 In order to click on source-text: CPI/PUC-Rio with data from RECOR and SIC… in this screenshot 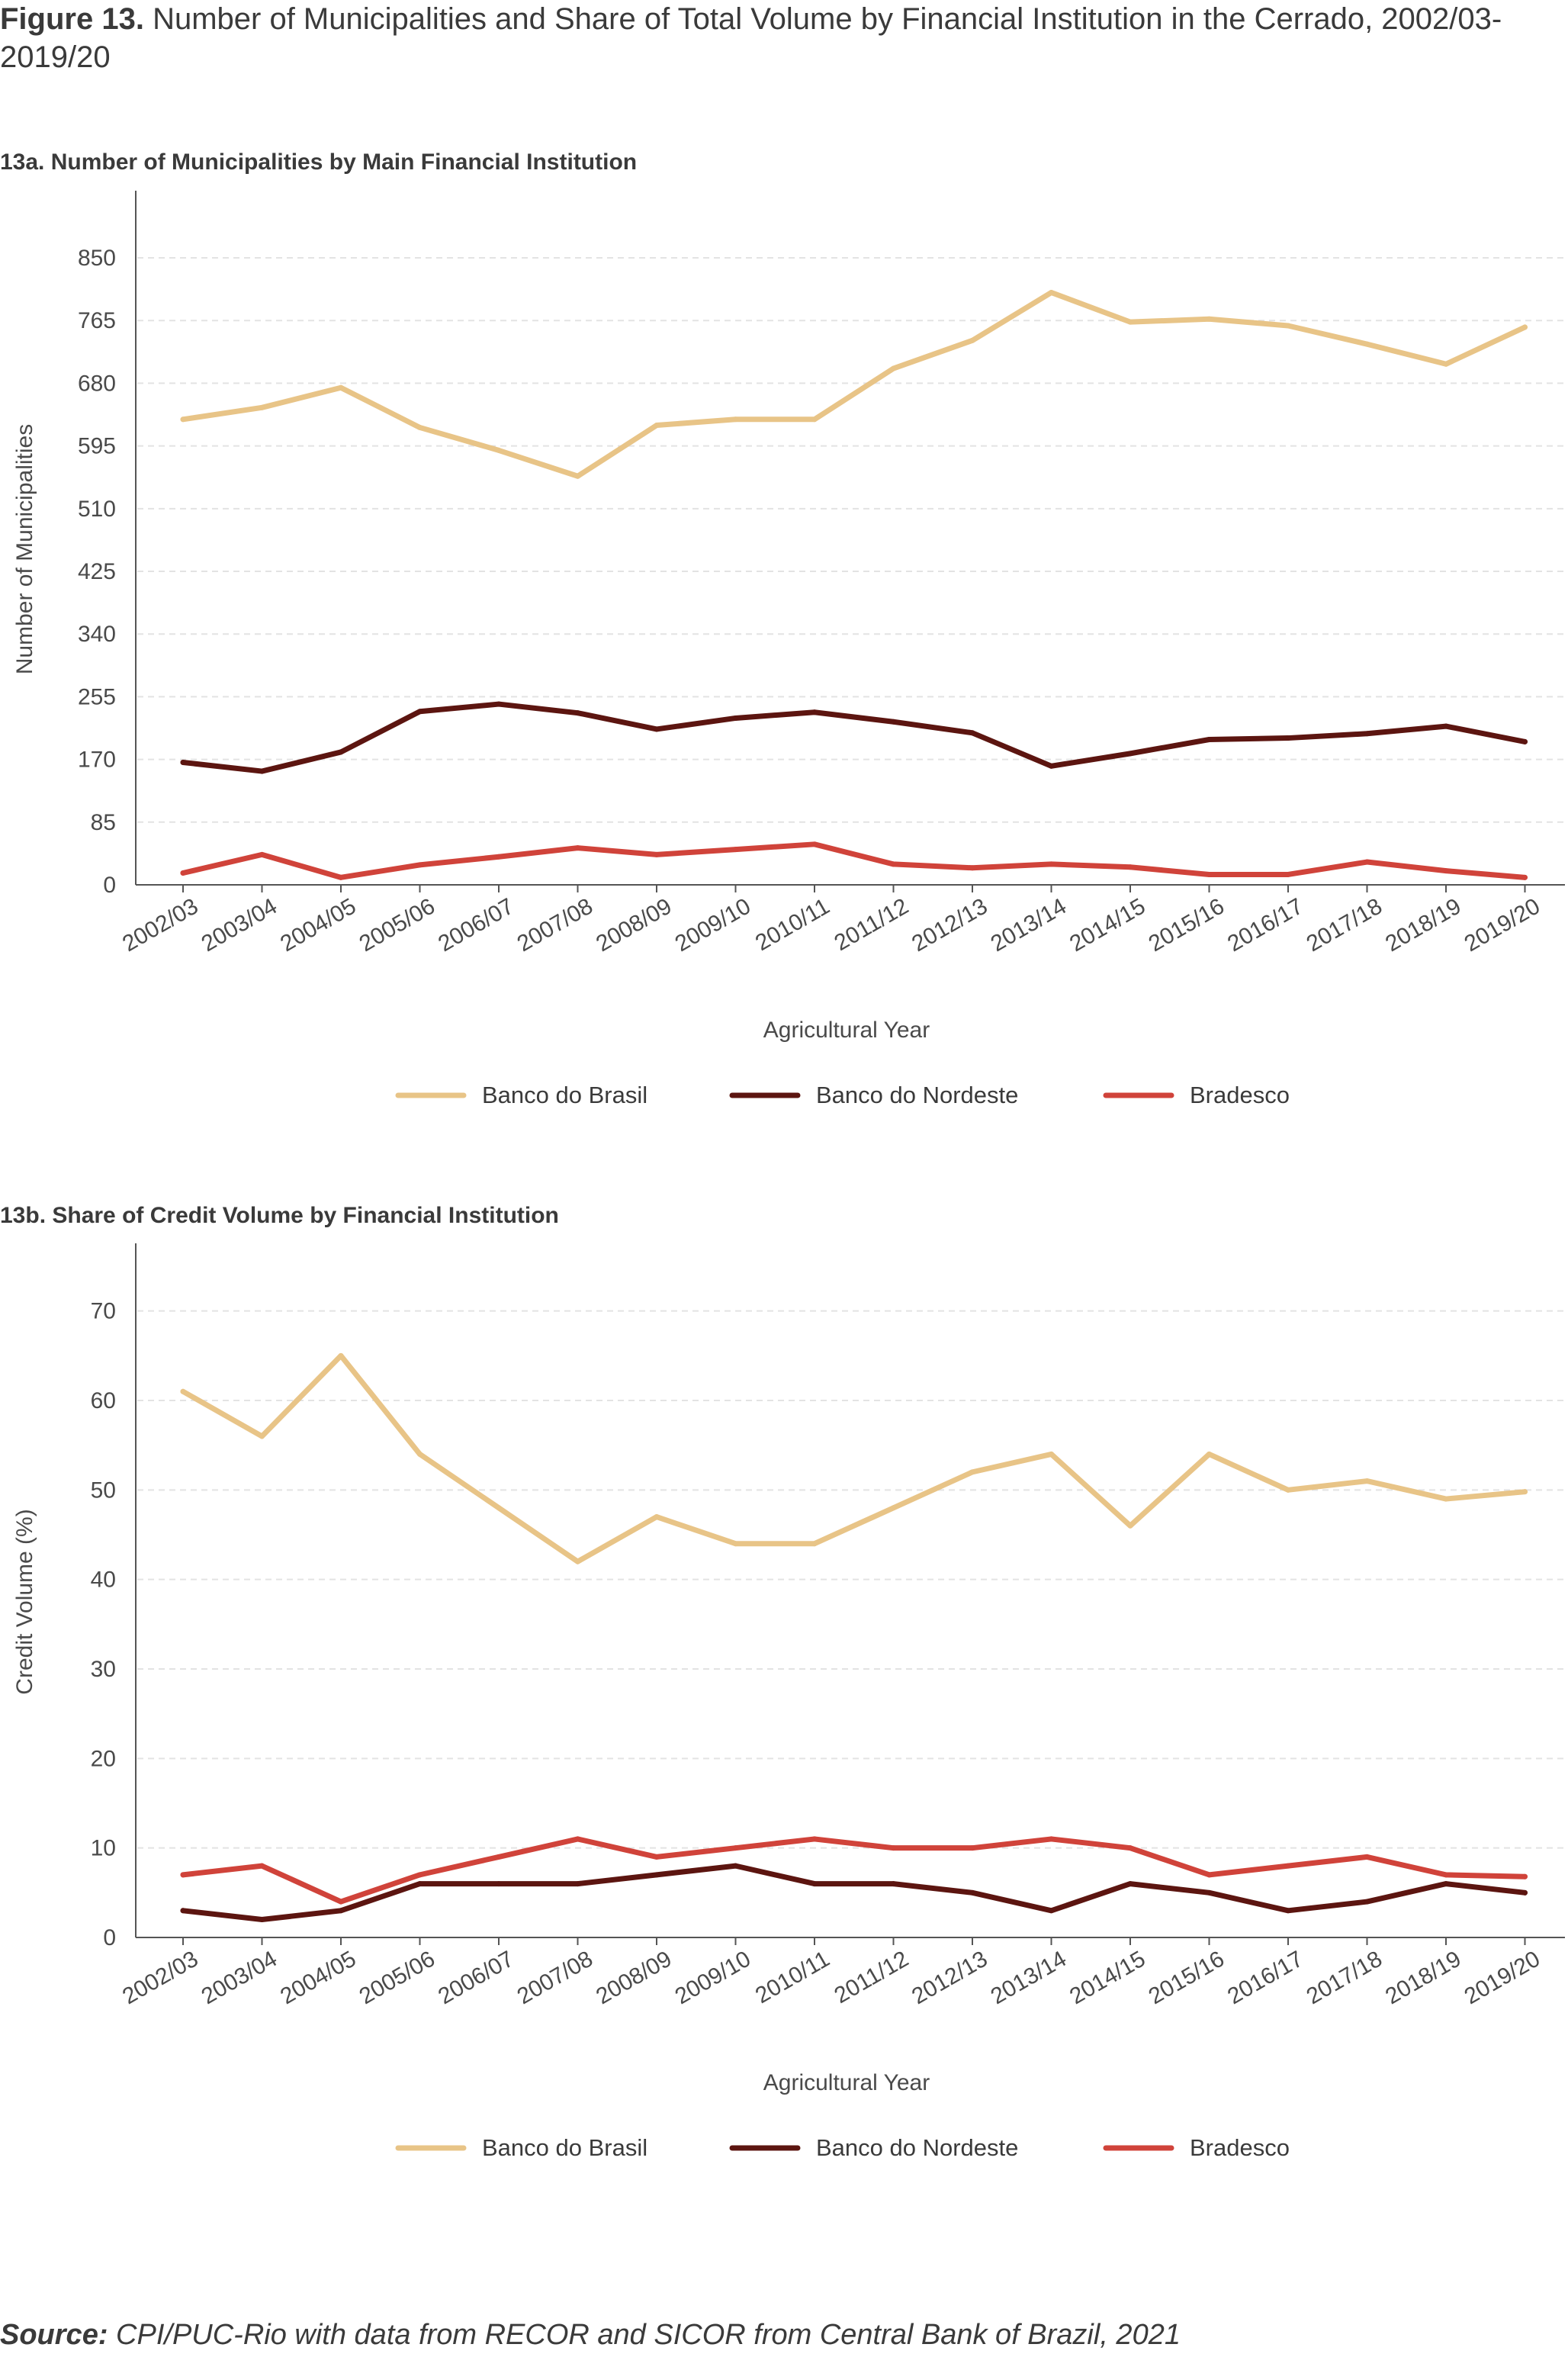, I will do `click(648, 2335)`.